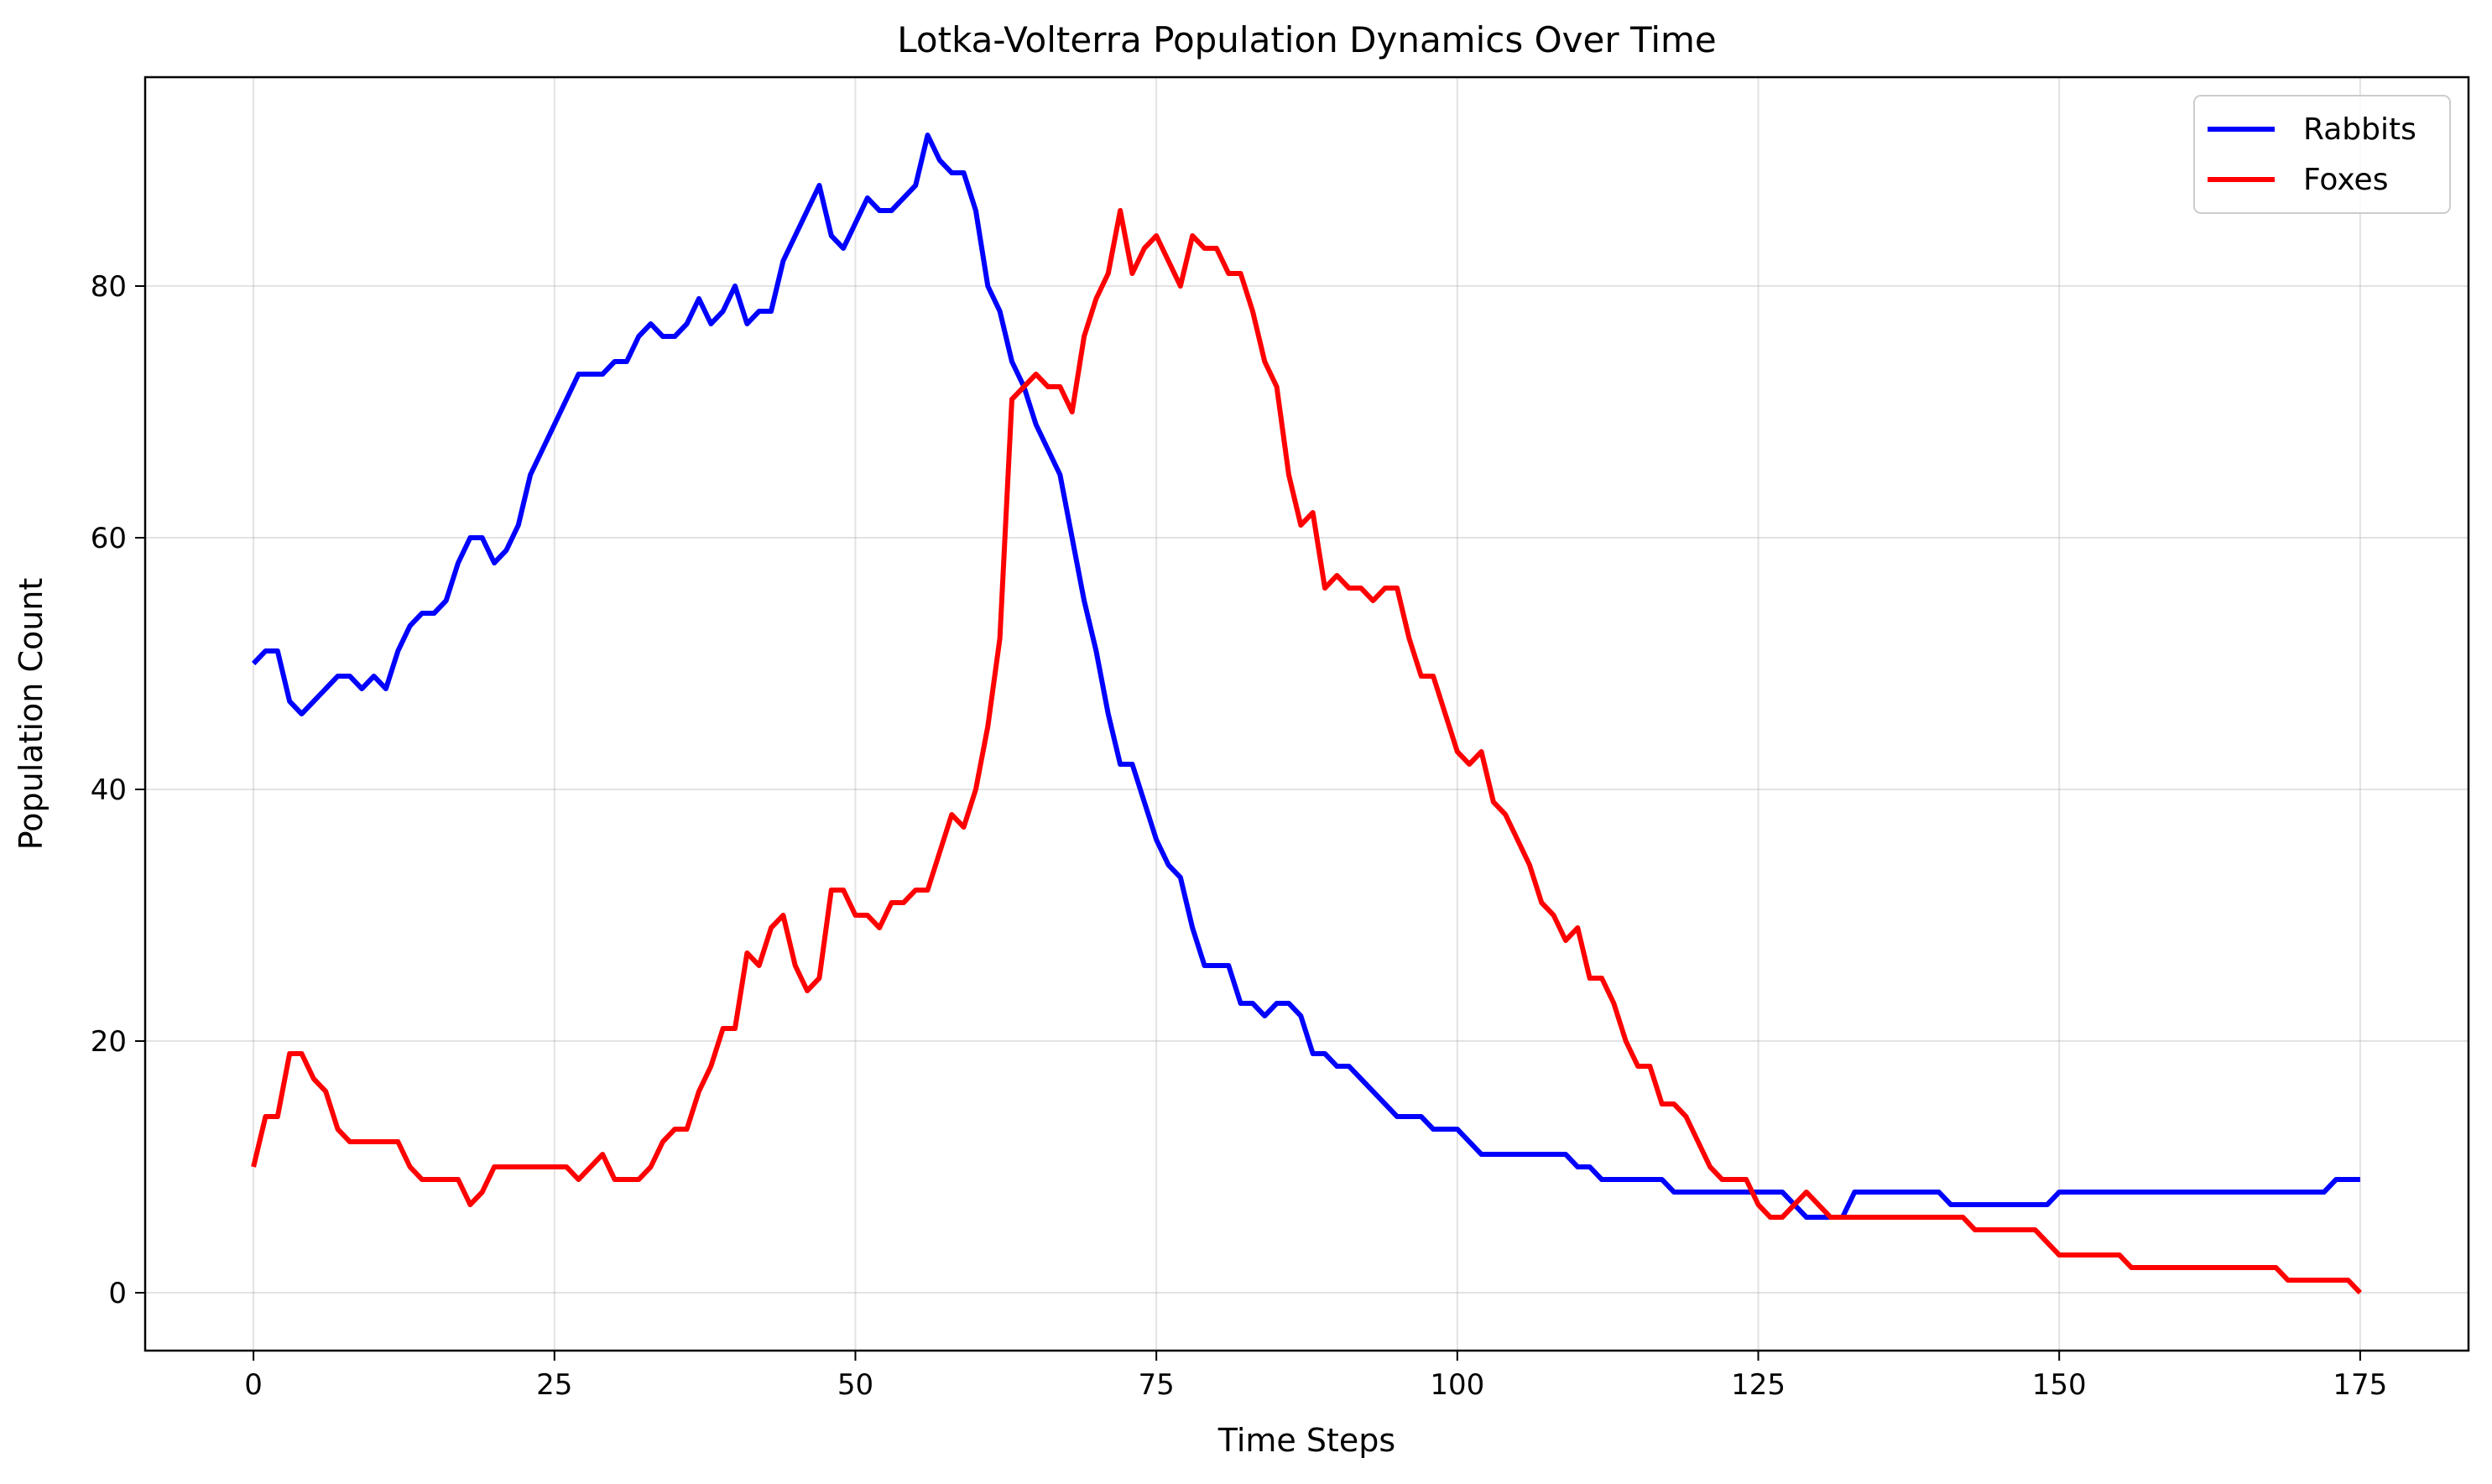 The image size is (2492, 1484). What do you see at coordinates (117, 1293) in the screenshot?
I see `y-tick-label: 0` at bounding box center [117, 1293].